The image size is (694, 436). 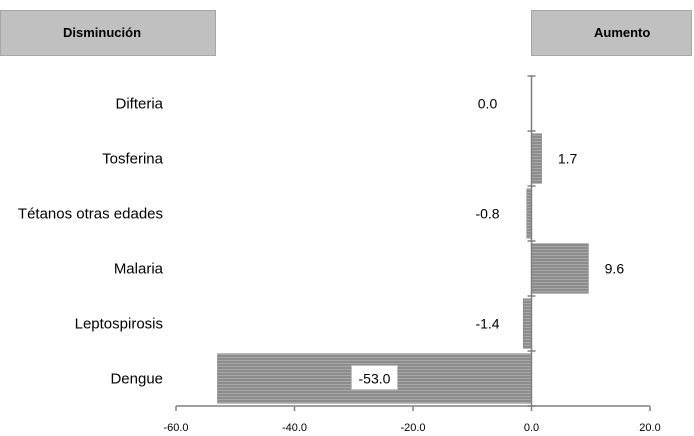 I want to click on value-label: 1.7, so click(x=568, y=159).